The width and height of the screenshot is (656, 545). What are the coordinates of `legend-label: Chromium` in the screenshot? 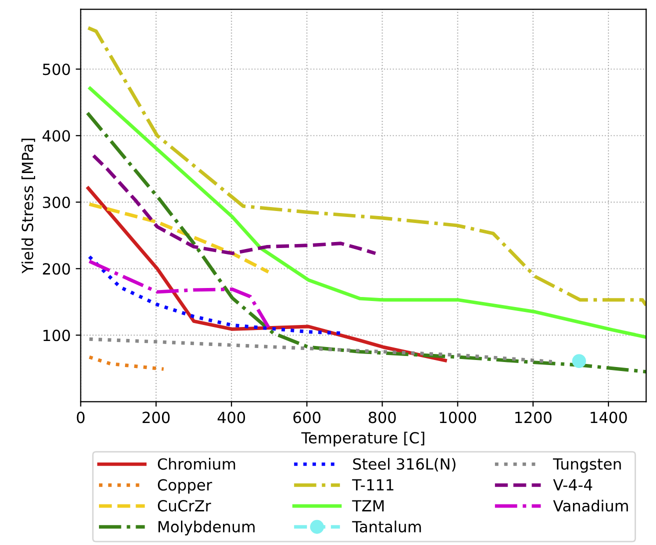 It's located at (197, 464).